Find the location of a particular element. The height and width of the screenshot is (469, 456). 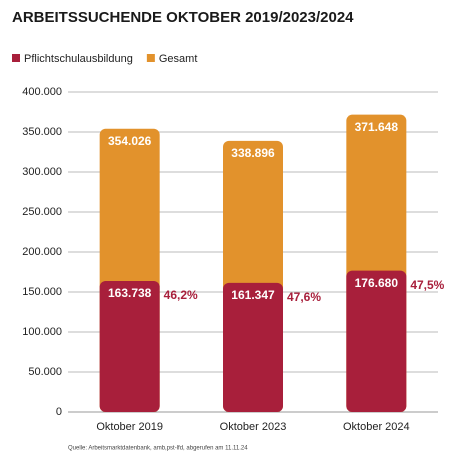

y-tick-label: 0 is located at coordinates (59, 412).